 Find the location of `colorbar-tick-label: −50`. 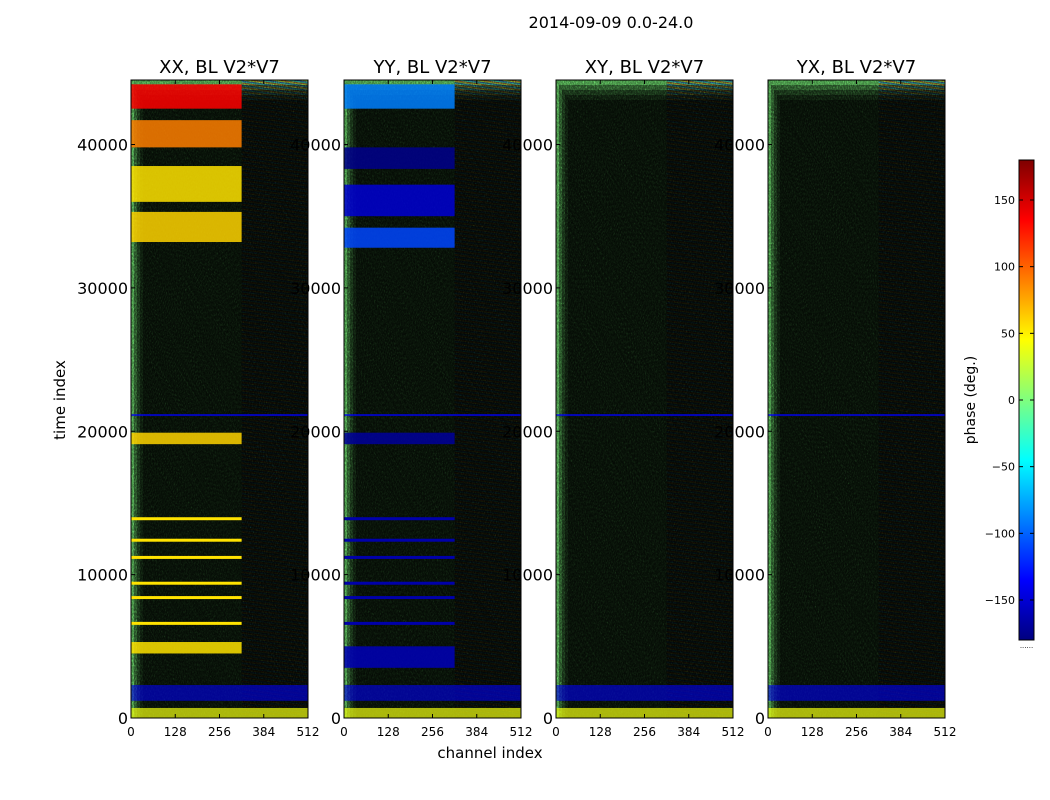

colorbar-tick-label: −50 is located at coordinates (1003, 467).